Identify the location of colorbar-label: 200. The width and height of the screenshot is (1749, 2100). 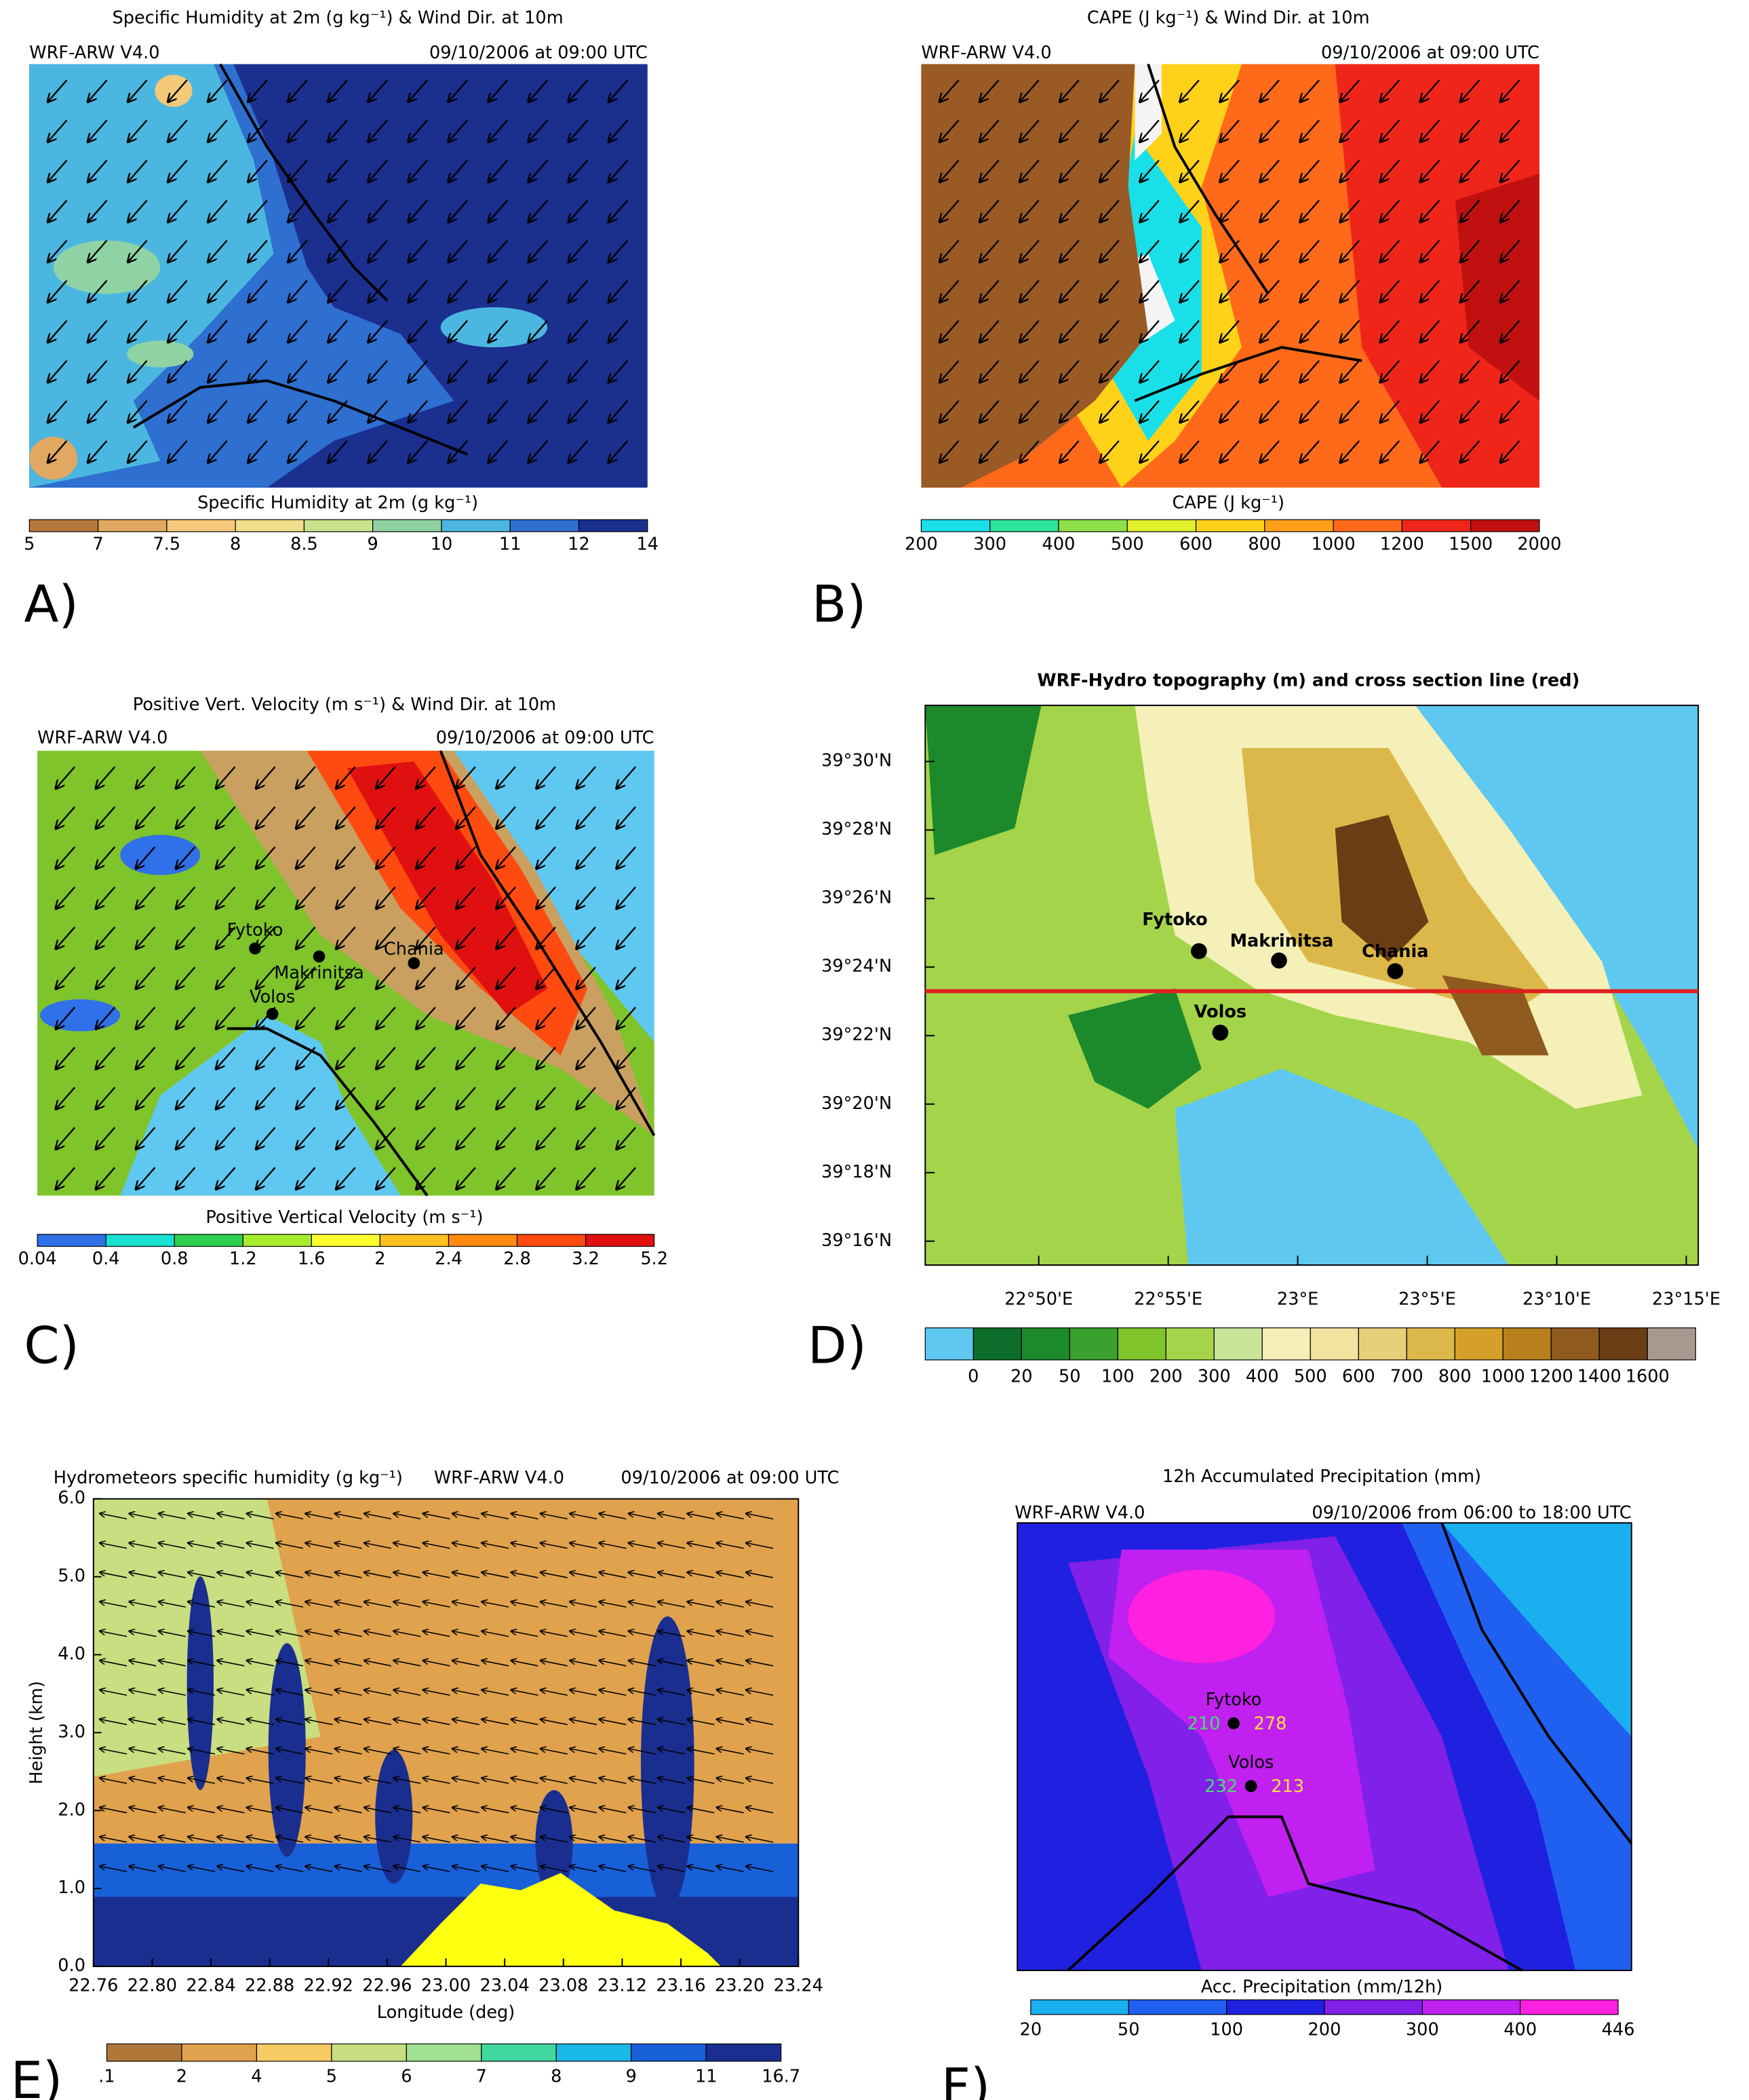
(1324, 2030).